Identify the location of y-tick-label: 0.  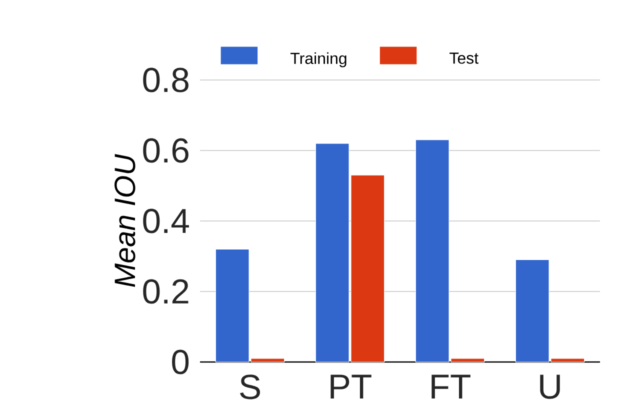
(180, 362).